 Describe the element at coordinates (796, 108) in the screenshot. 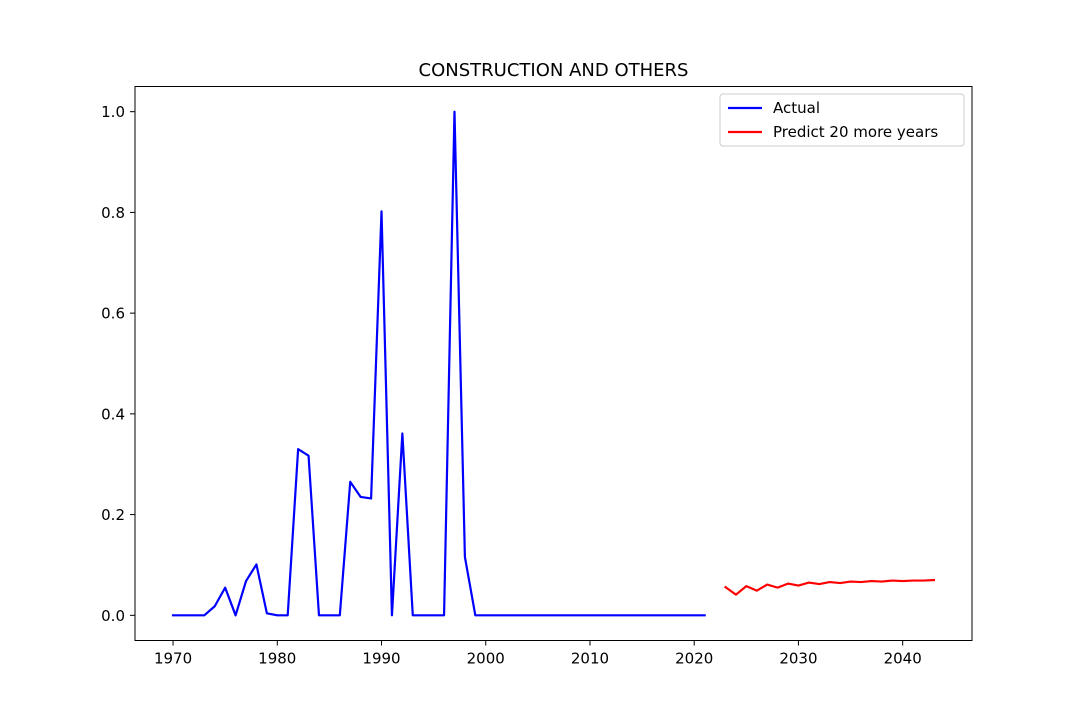

I see `legend-label-actual: Actual` at that location.